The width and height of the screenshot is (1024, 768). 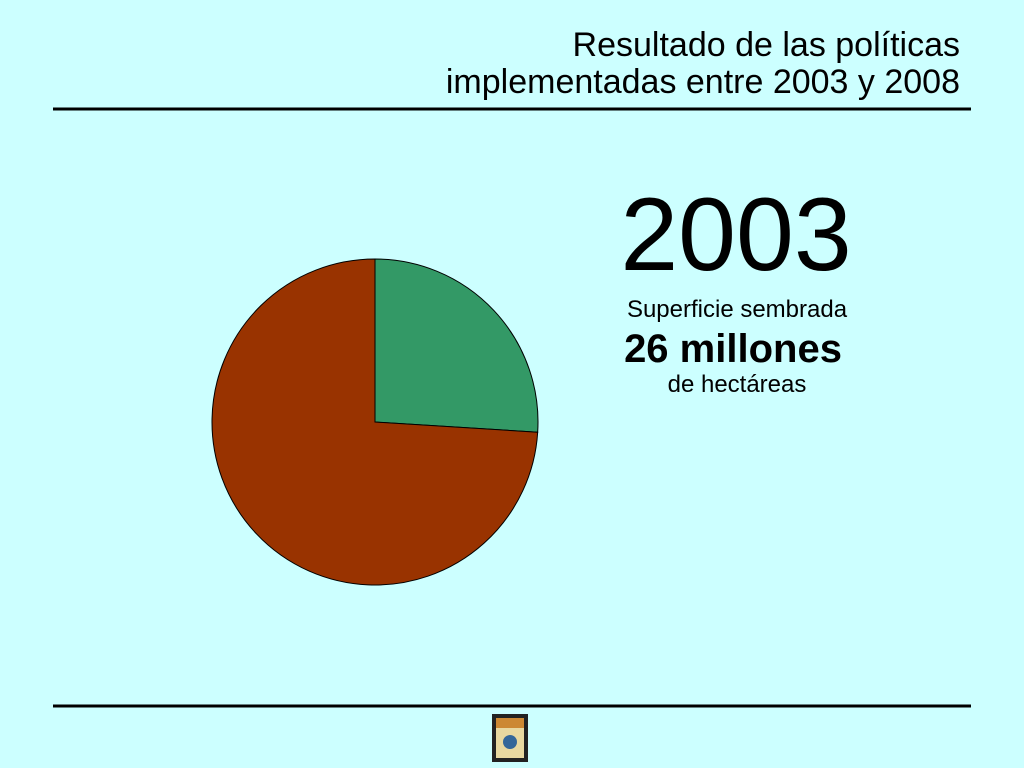 What do you see at coordinates (737, 384) in the screenshot?
I see `annotation: de hectáreas` at bounding box center [737, 384].